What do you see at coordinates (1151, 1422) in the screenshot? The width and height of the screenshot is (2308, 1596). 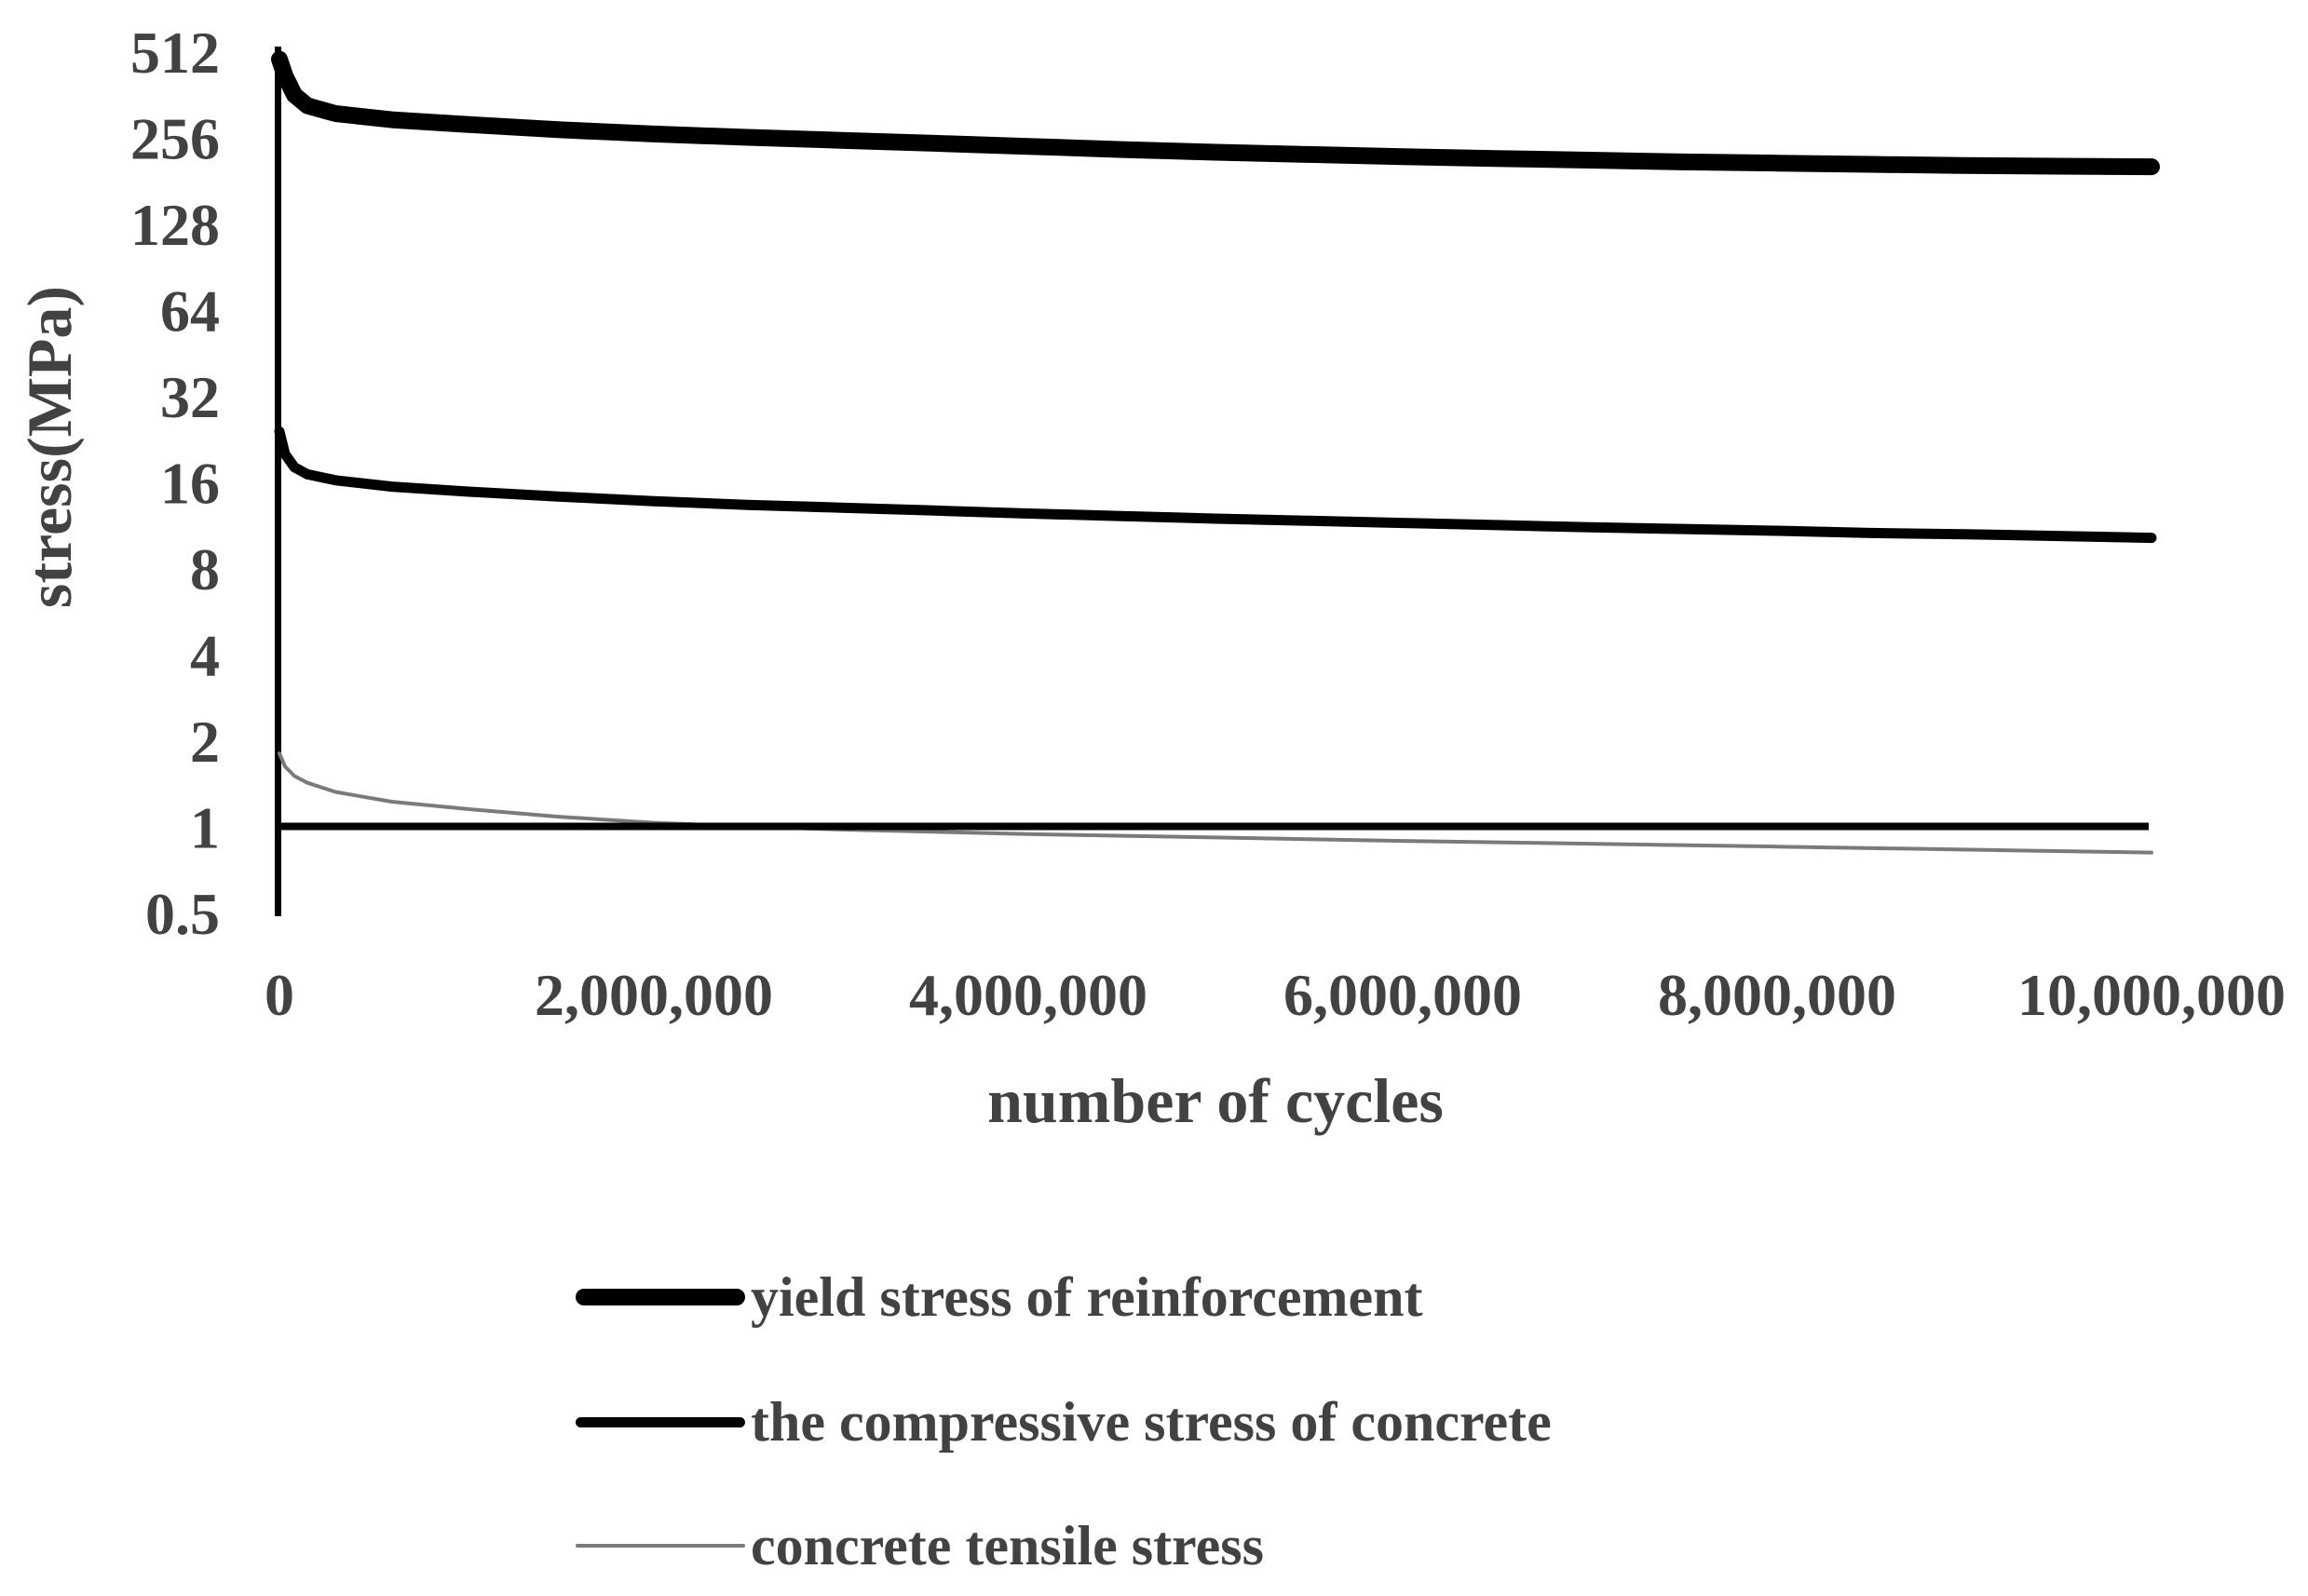 I see `legend-label: the compressive stress of concrete` at bounding box center [1151, 1422].